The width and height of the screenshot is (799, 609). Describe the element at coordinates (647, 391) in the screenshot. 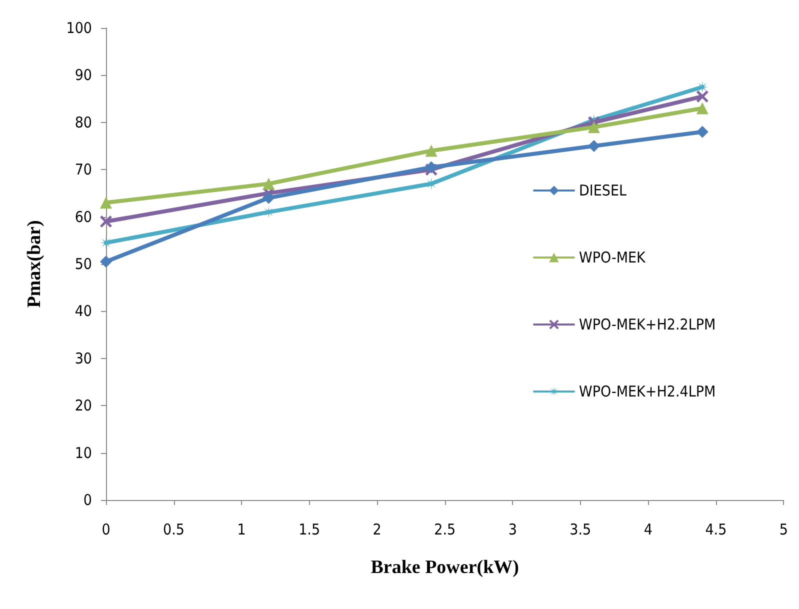

I see `legend-label: WPO-MEK+H2.4LPM` at that location.